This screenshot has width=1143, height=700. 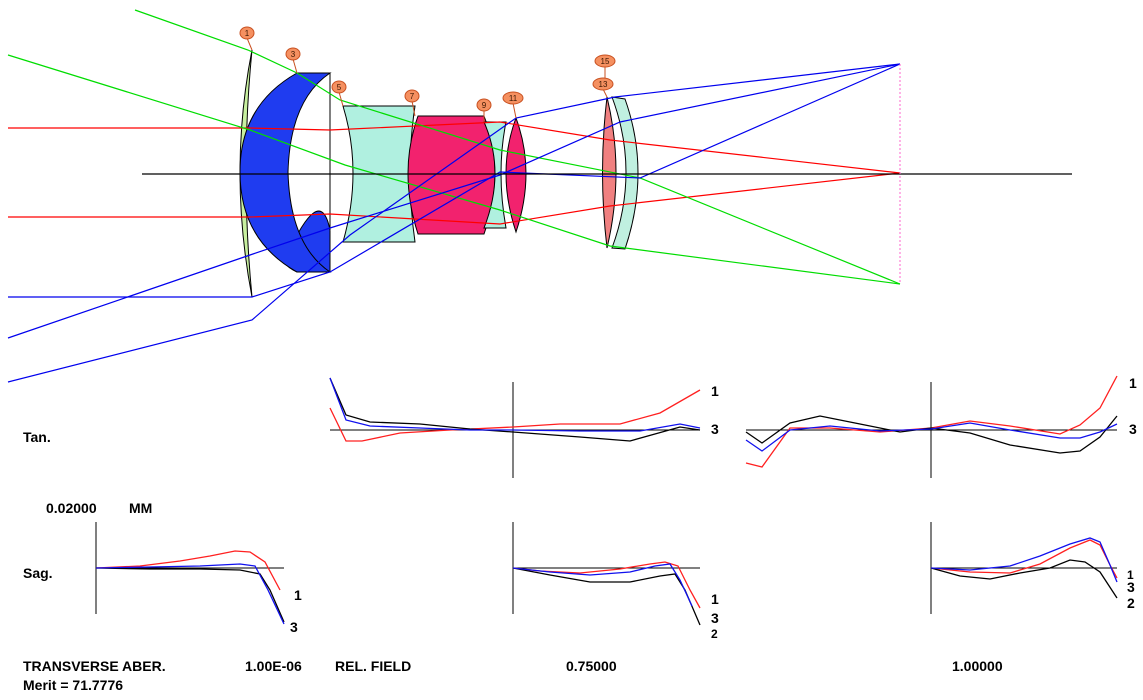 I want to click on svg-text: 13, so click(x=603, y=84).